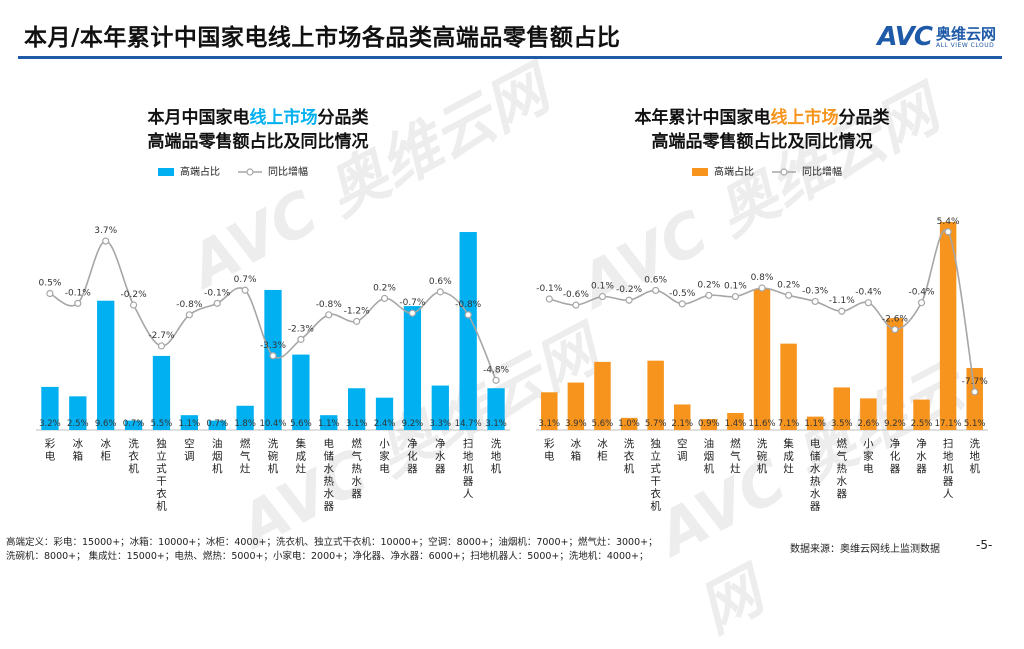  Describe the element at coordinates (134, 295) in the screenshot. I see `line-value-label: -0.2%` at that location.